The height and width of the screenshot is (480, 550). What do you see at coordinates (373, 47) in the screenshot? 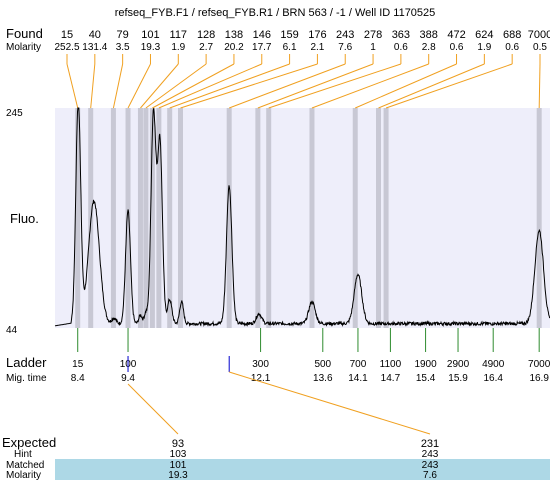
I see `found-molarity-label: 1` at bounding box center [373, 47].